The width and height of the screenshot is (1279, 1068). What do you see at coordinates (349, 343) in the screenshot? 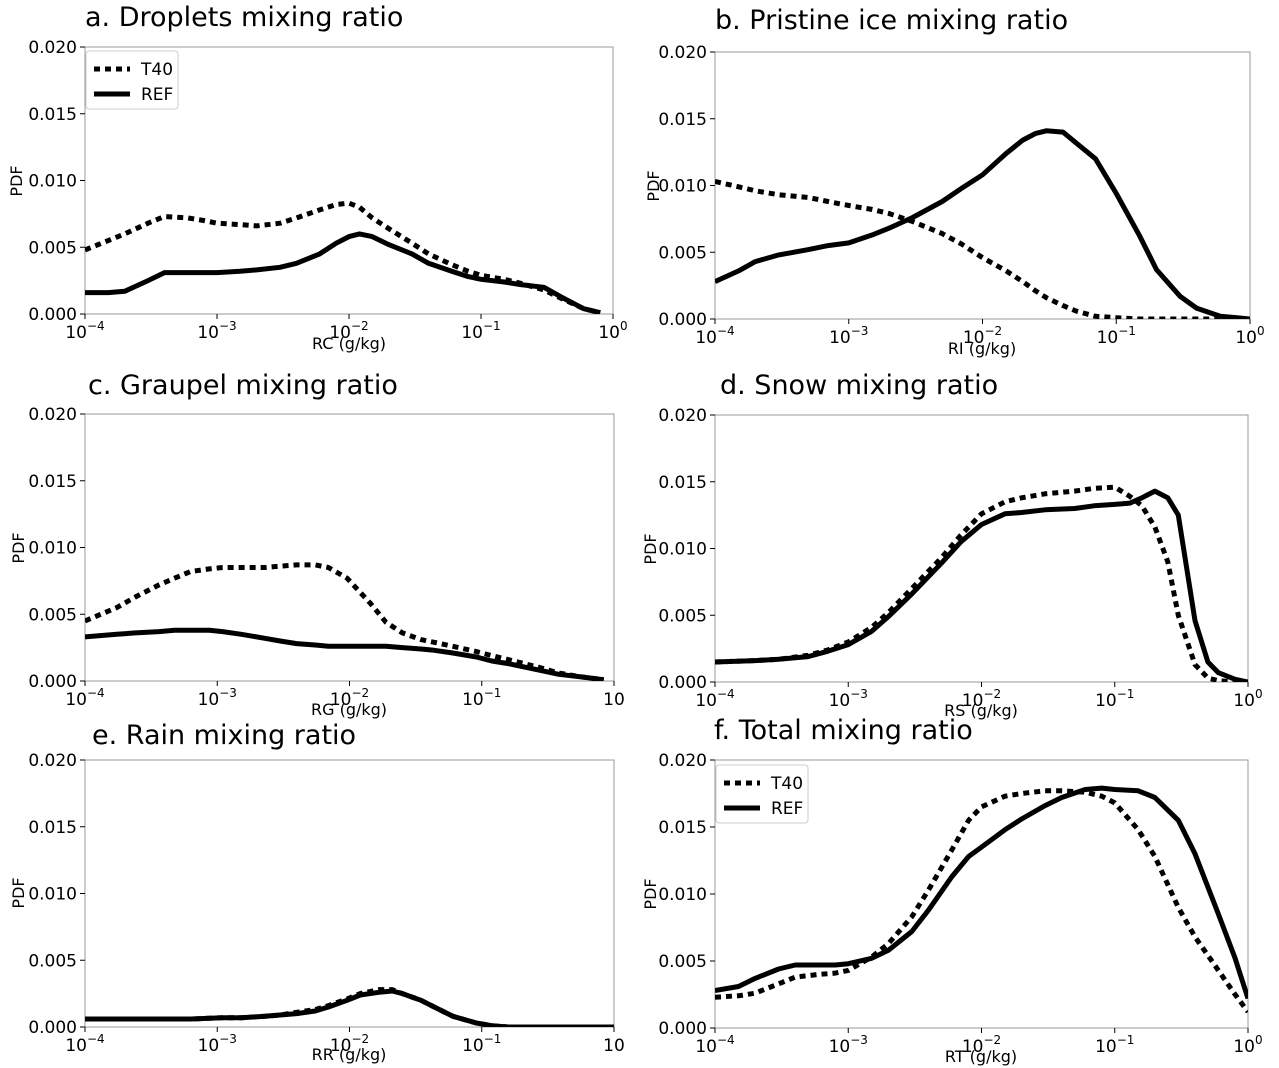
I see `x-axis-label: RC (g/kg)` at bounding box center [349, 343].